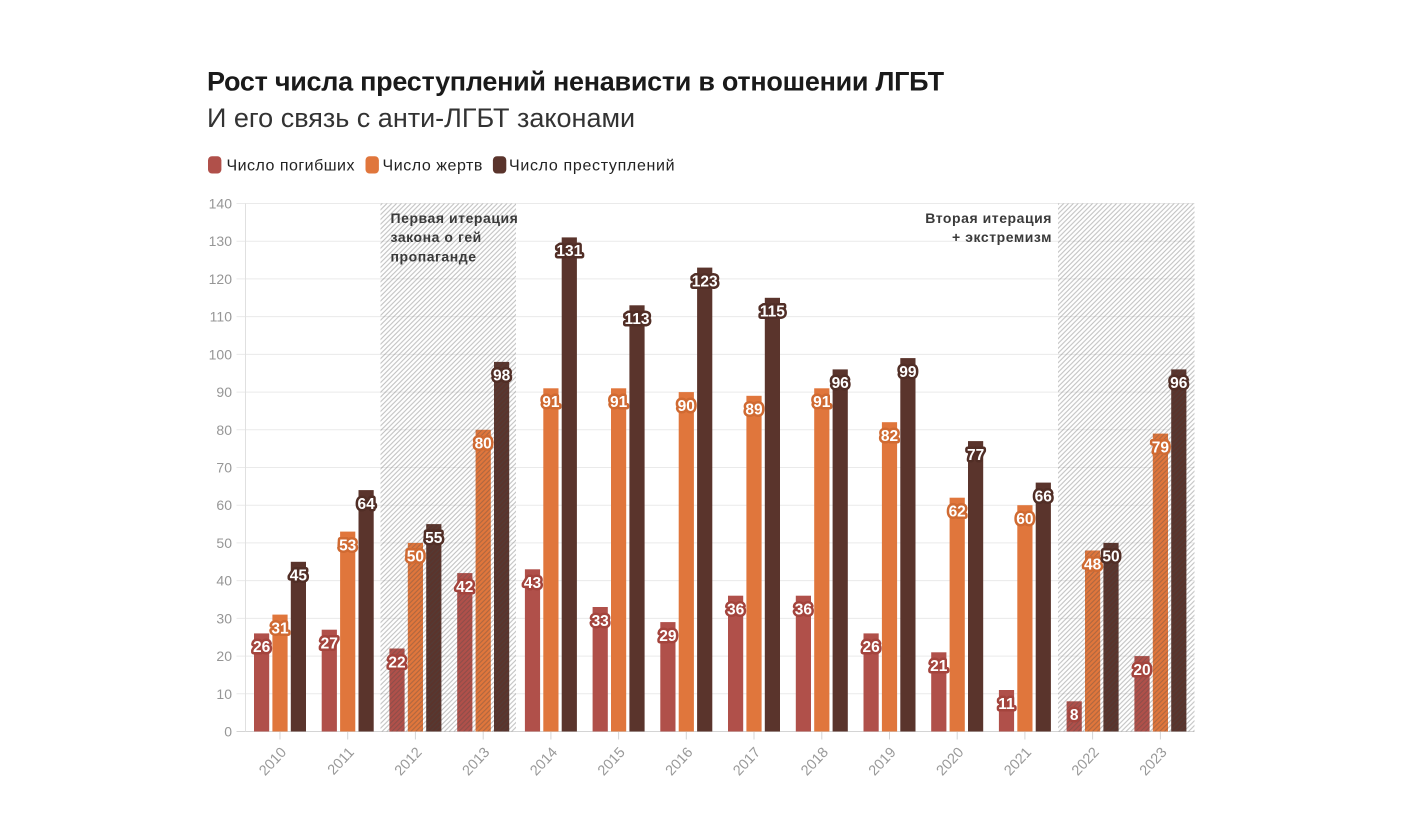 The height and width of the screenshot is (818, 1420). What do you see at coordinates (1006, 704) in the screenshot?
I see `svg-text: 11` at bounding box center [1006, 704].